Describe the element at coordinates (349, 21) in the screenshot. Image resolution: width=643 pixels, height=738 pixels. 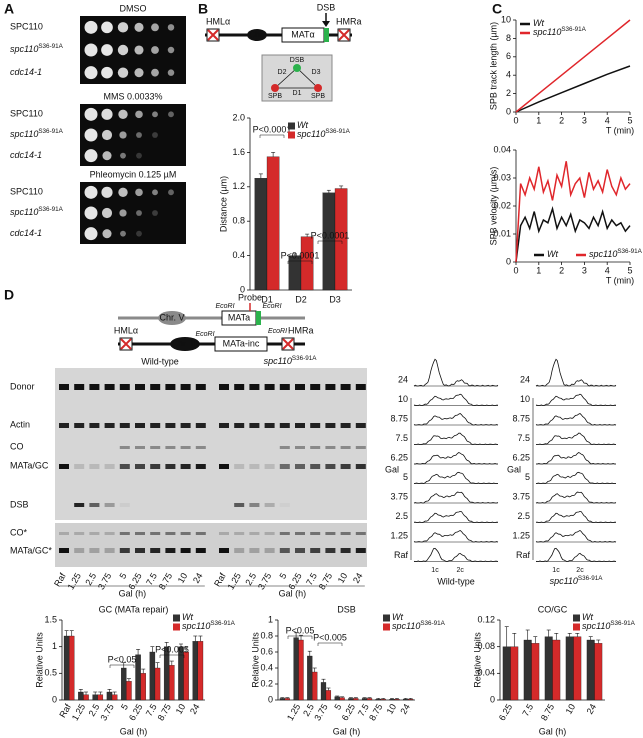
I see `label: HMRa` at that location.